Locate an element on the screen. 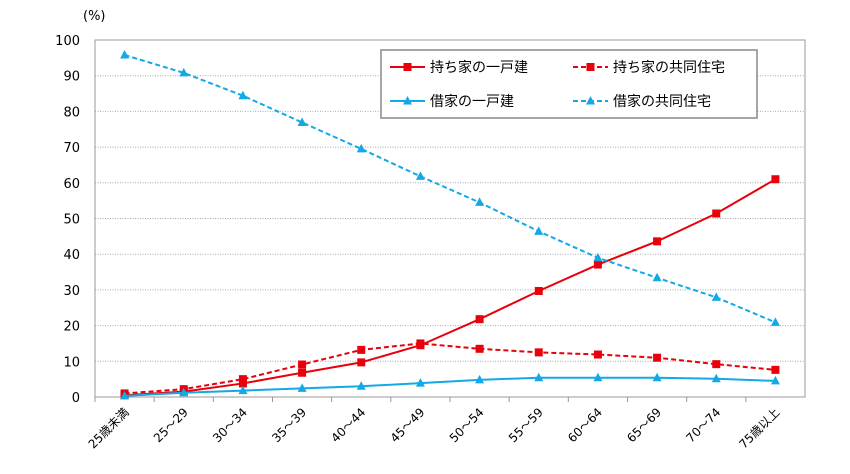 Image resolution: width=850 pixels, height=474 pixels. x-tick-label: 25～29 is located at coordinates (171, 425).